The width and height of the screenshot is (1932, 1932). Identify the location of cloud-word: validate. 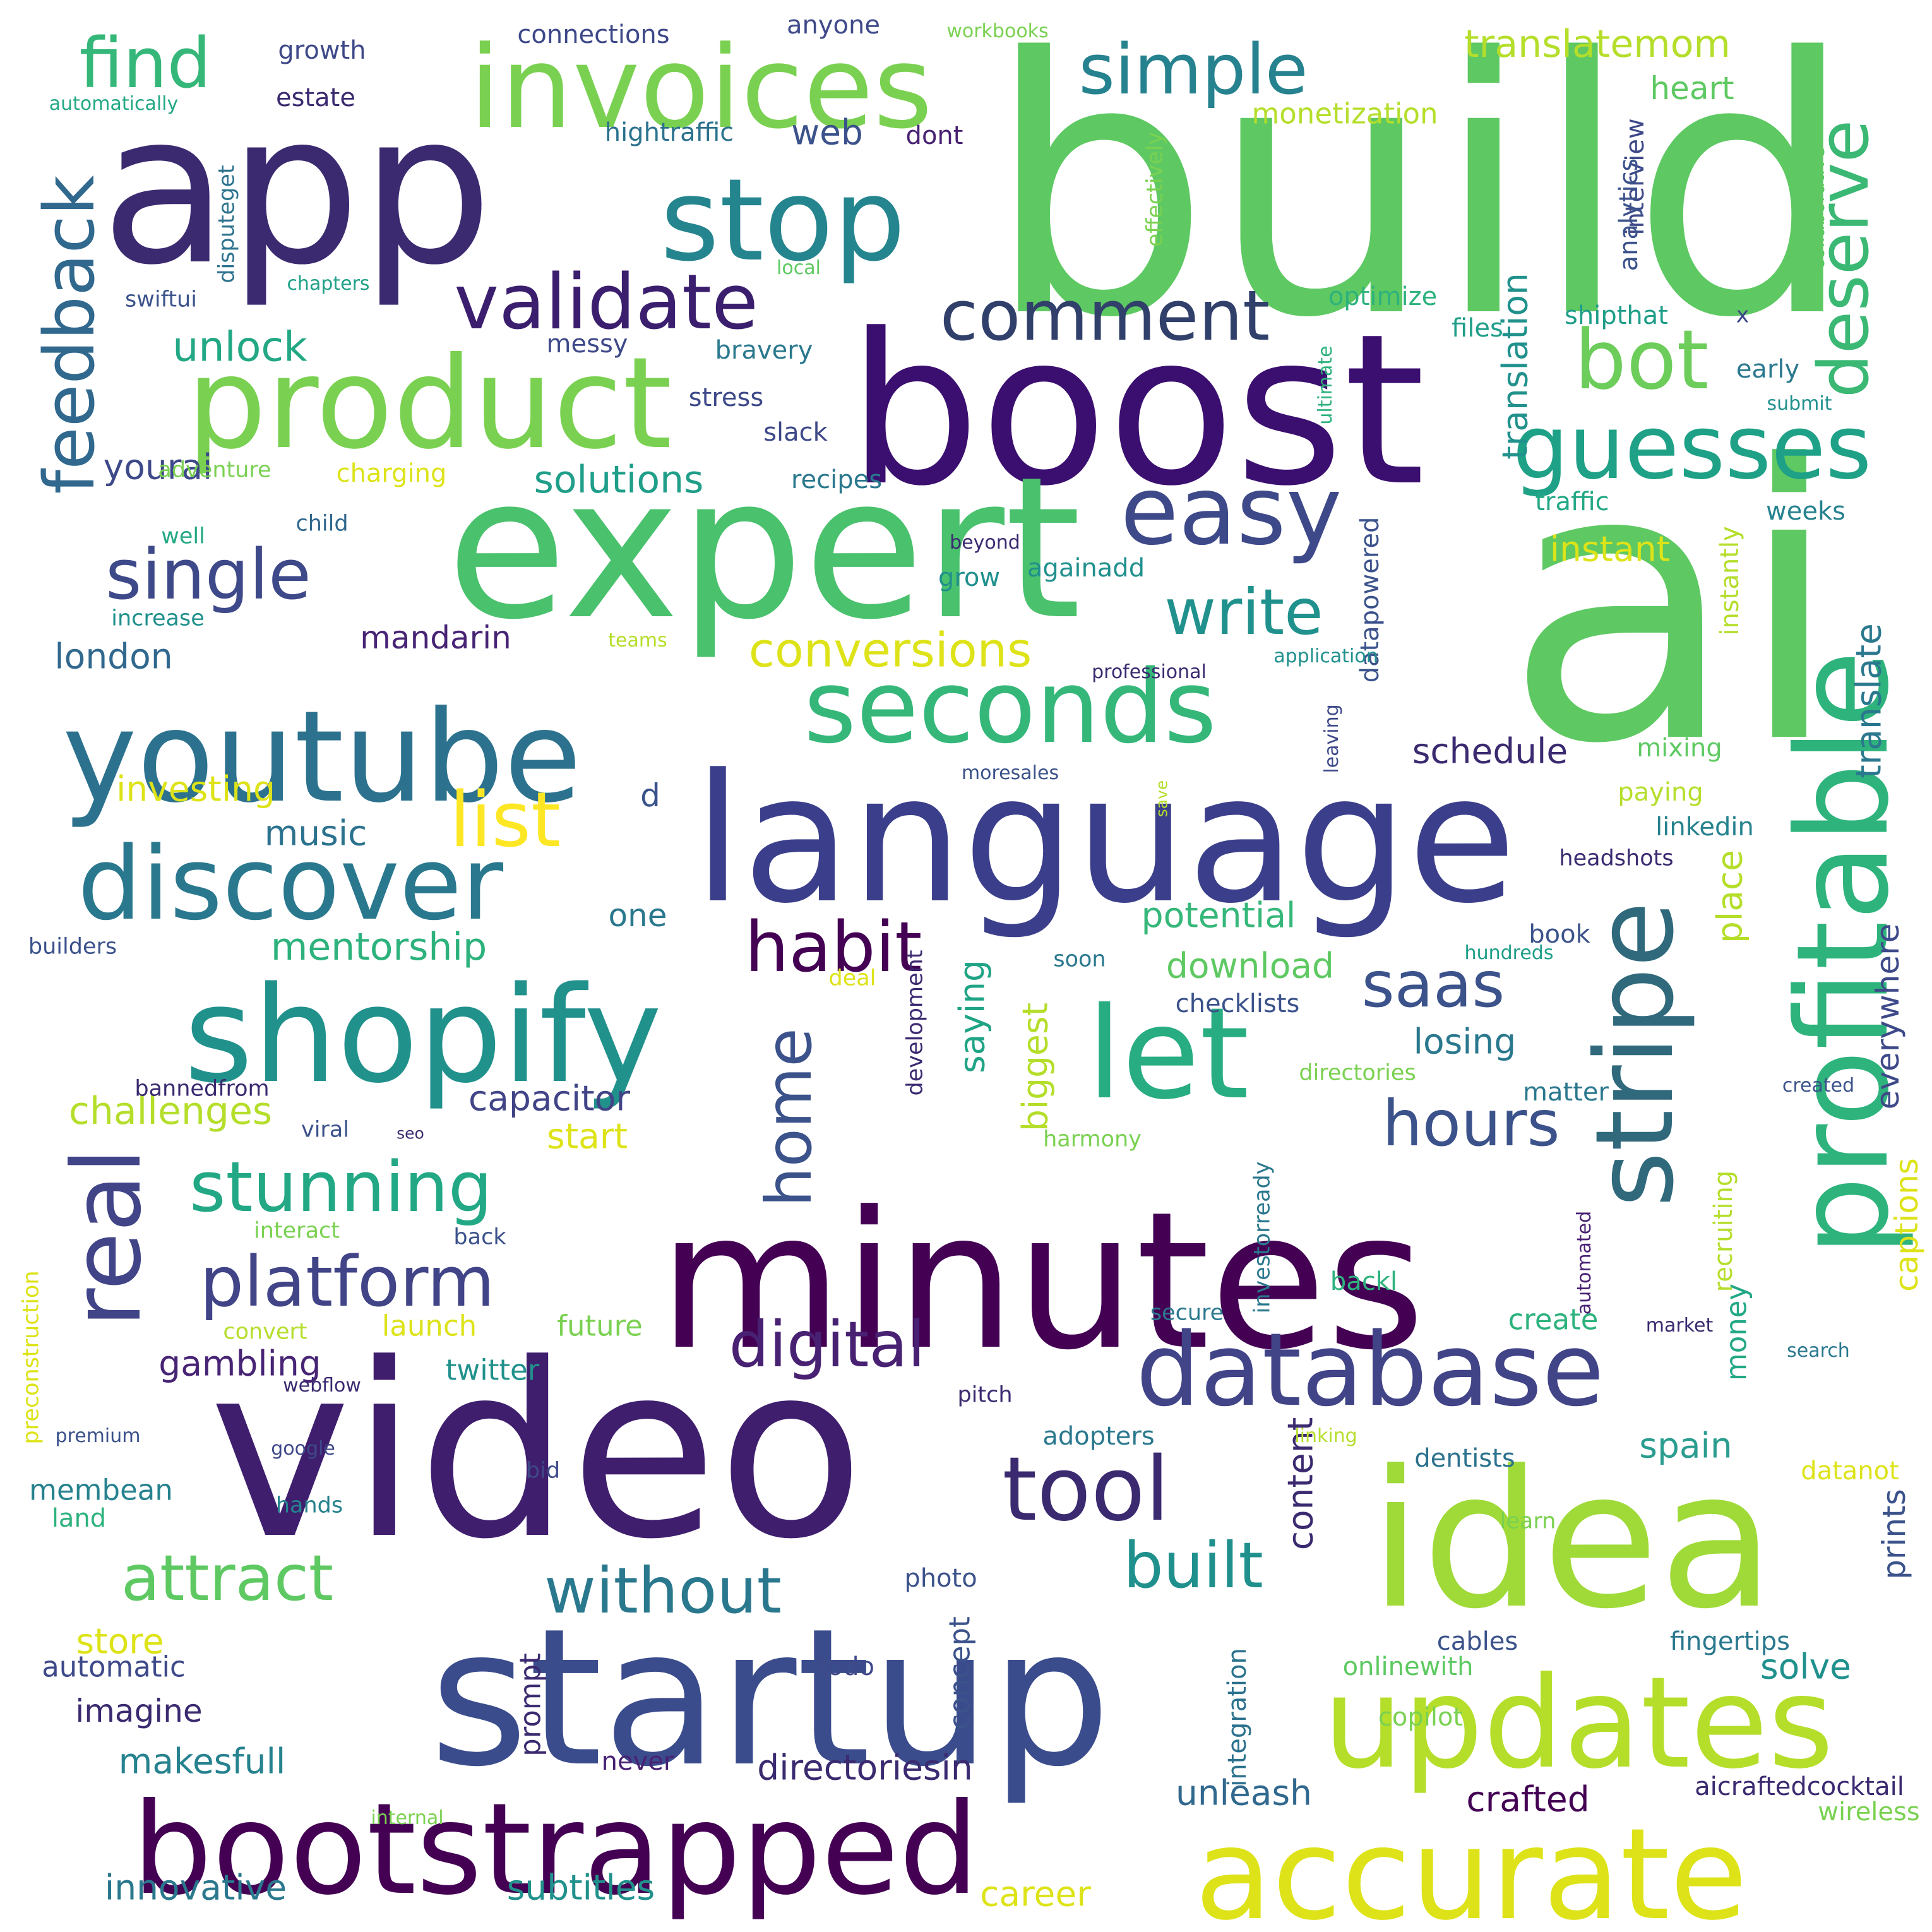
(606, 303).